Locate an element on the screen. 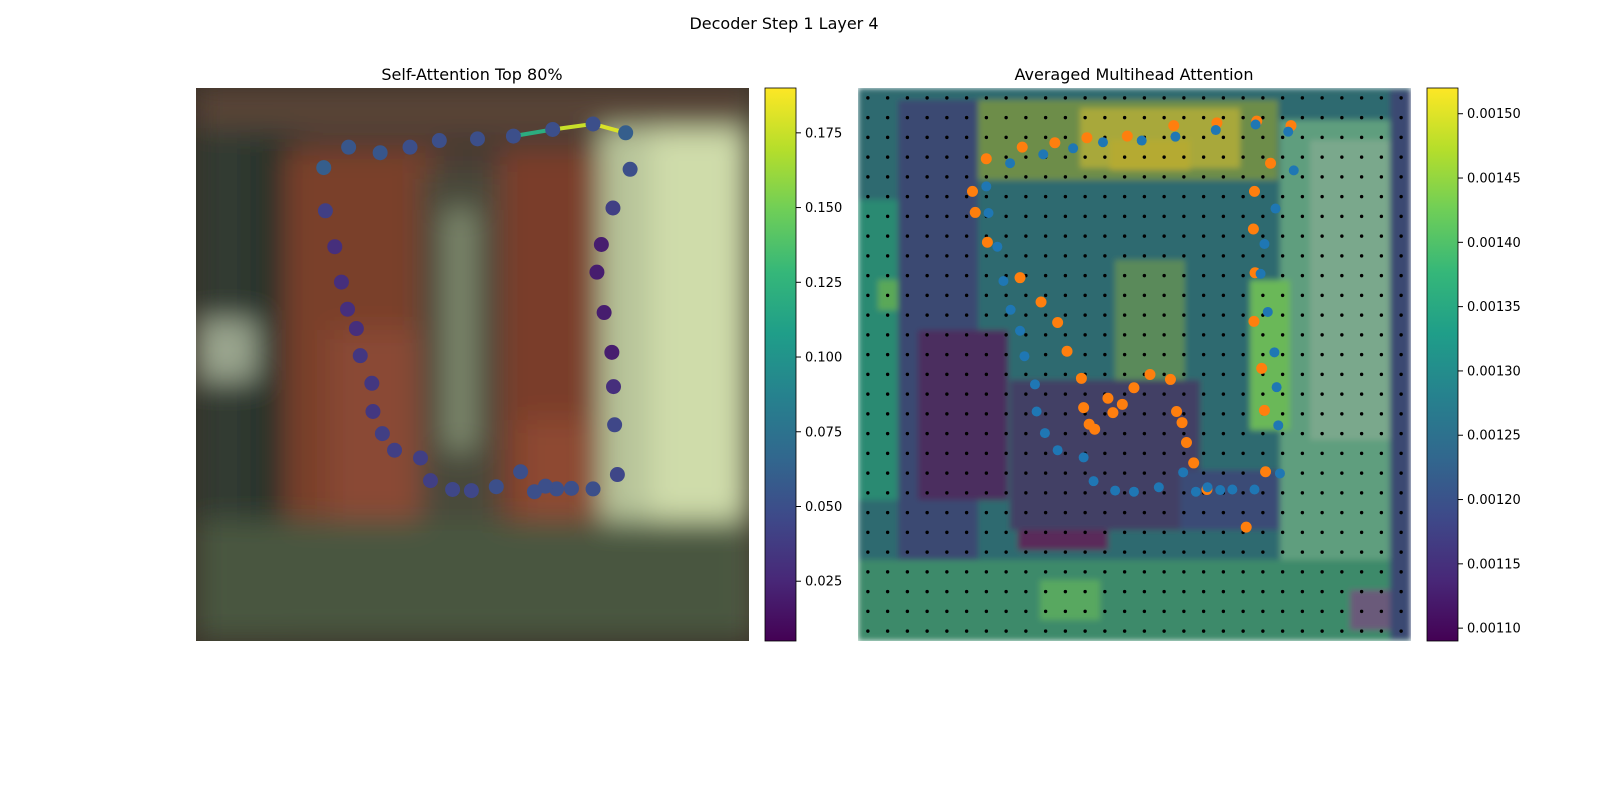 The width and height of the screenshot is (1600, 800). right-panel-title: Averaged Multihead Attention is located at coordinates (1134, 74).